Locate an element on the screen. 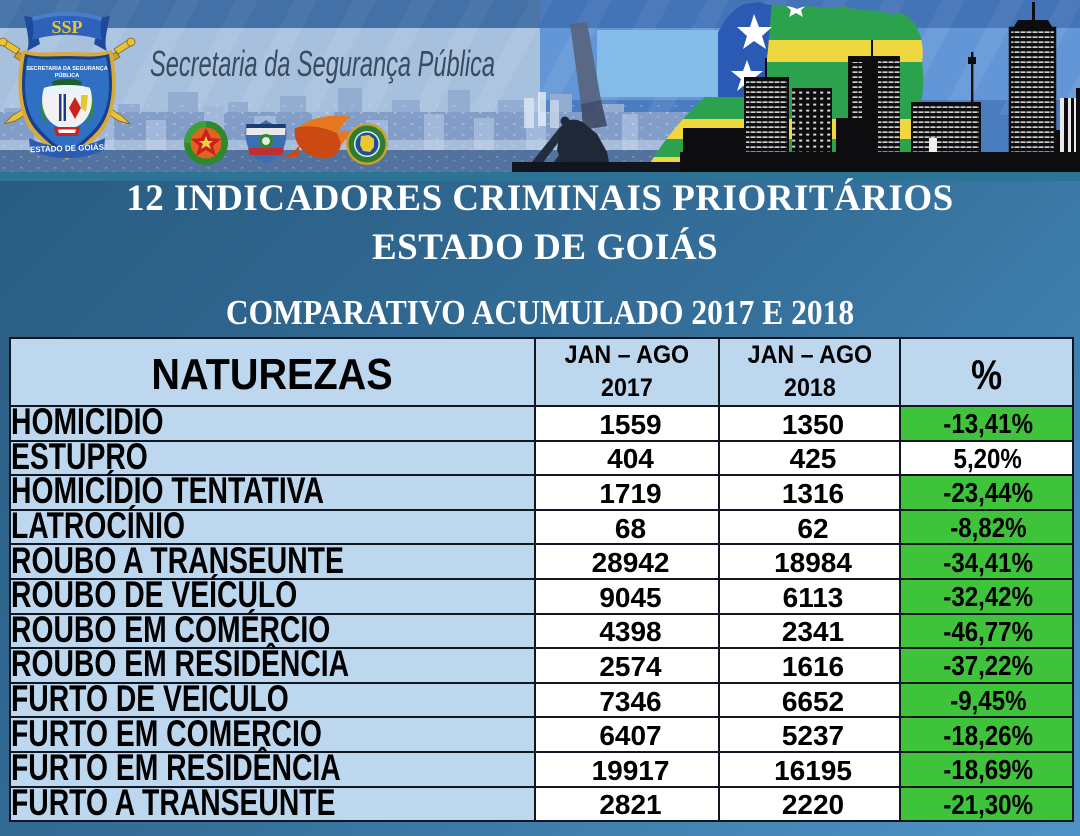  svg-text: PÚBLICA is located at coordinates (67, 75).